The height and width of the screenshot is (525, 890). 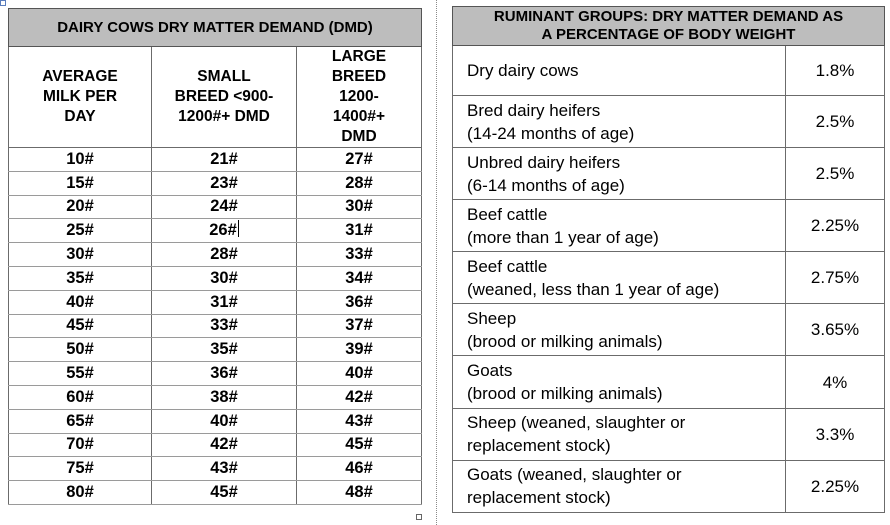 I want to click on milk-per-day-cell-value: 65#, so click(x=80, y=420).